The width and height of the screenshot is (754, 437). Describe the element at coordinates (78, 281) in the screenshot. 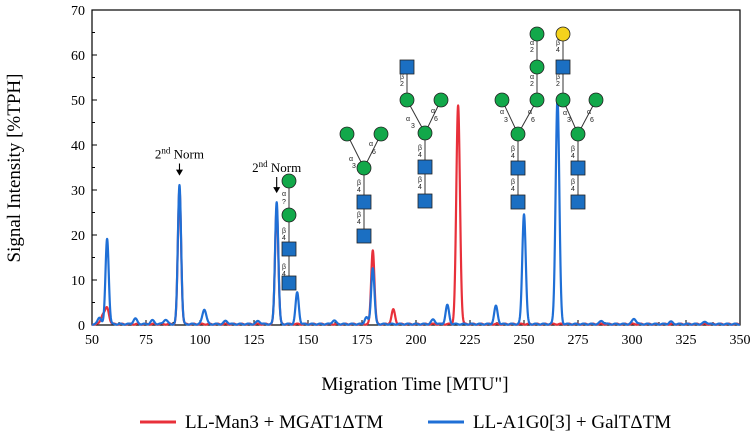

I see `y-tick-label: 10` at that location.